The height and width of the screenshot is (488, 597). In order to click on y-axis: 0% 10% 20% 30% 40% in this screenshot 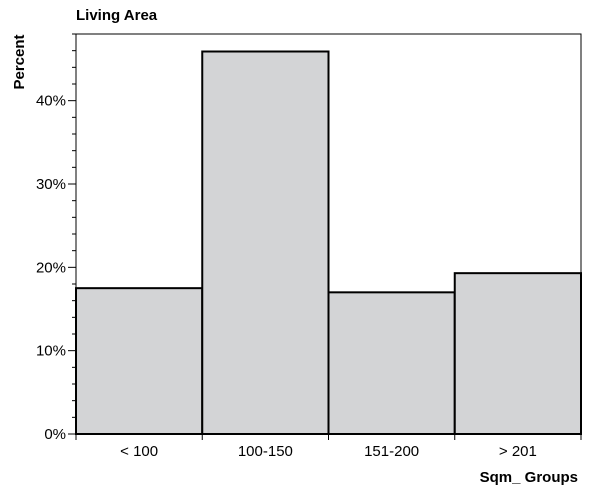, I will do `click(56, 238)`.